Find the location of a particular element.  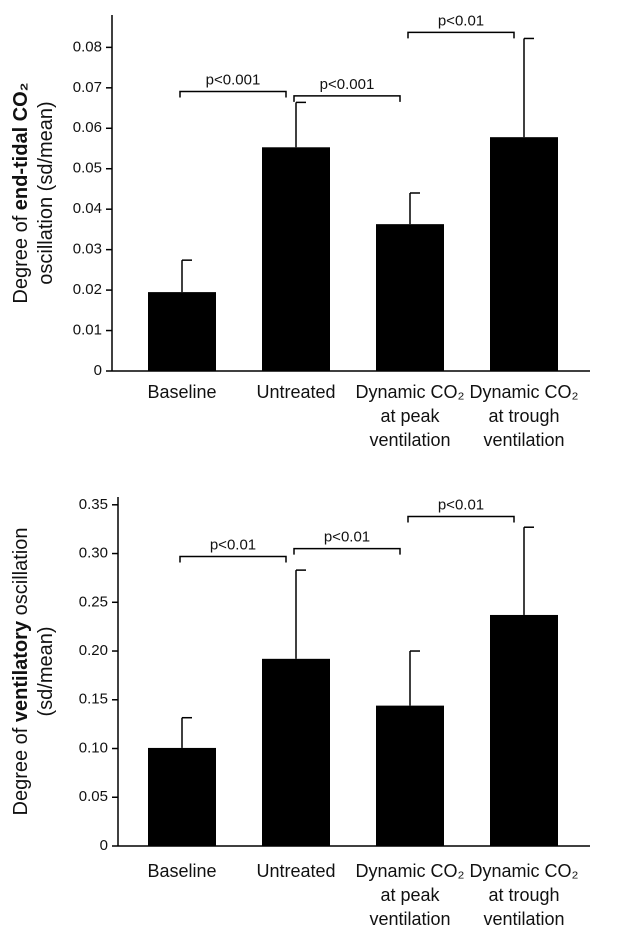

y-axis-label: oscillation (sd/mean) is located at coordinates (46, 192).